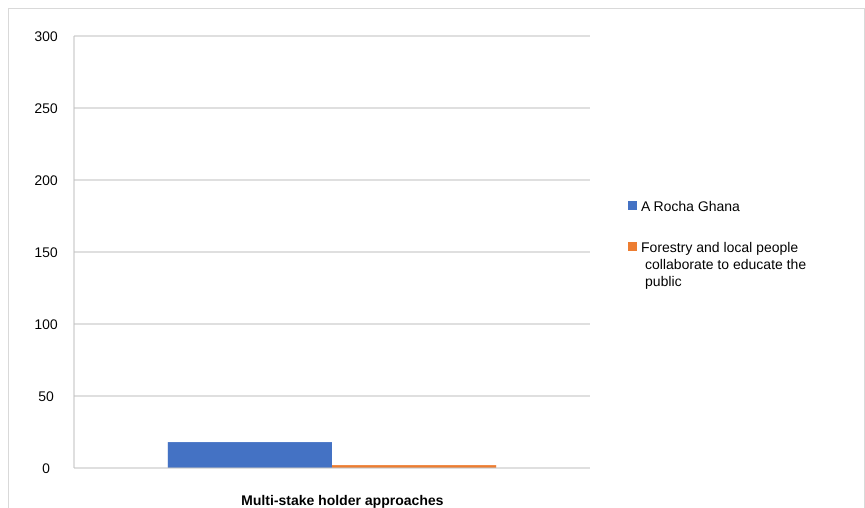 The image size is (865, 508). I want to click on y-tick-label: 0, so click(46, 468).